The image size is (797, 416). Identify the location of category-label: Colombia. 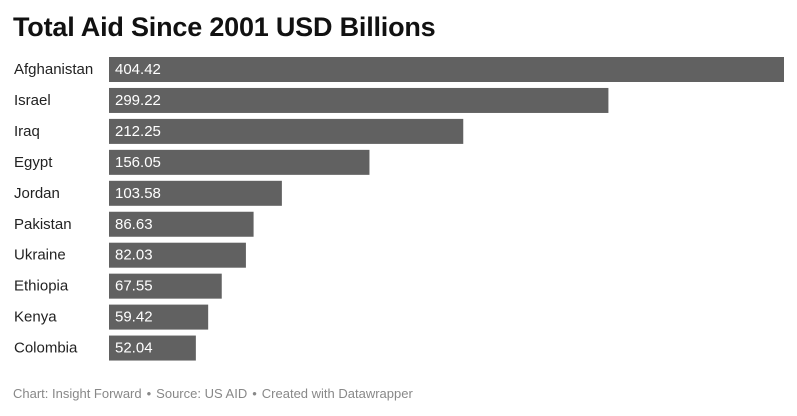
(46, 348).